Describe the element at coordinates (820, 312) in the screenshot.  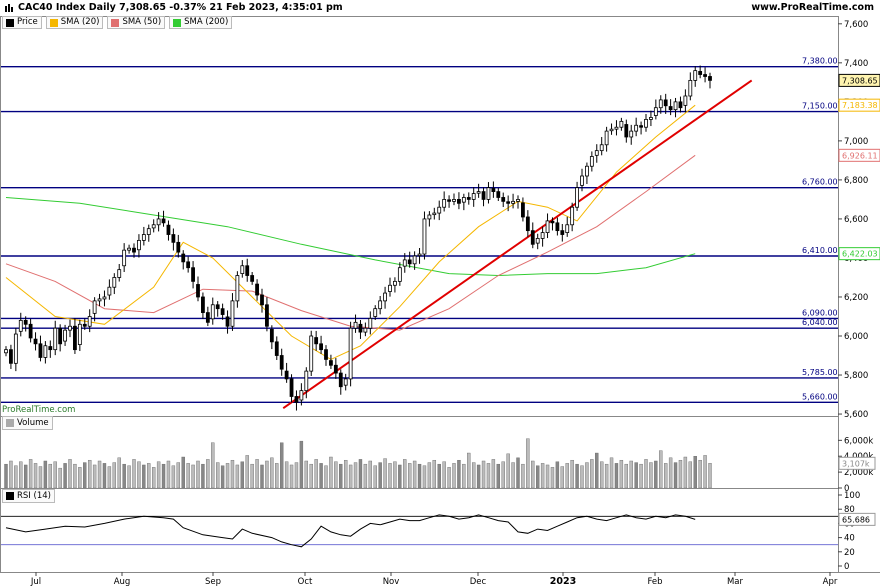
I see `level-label: 6,090.00` at that location.